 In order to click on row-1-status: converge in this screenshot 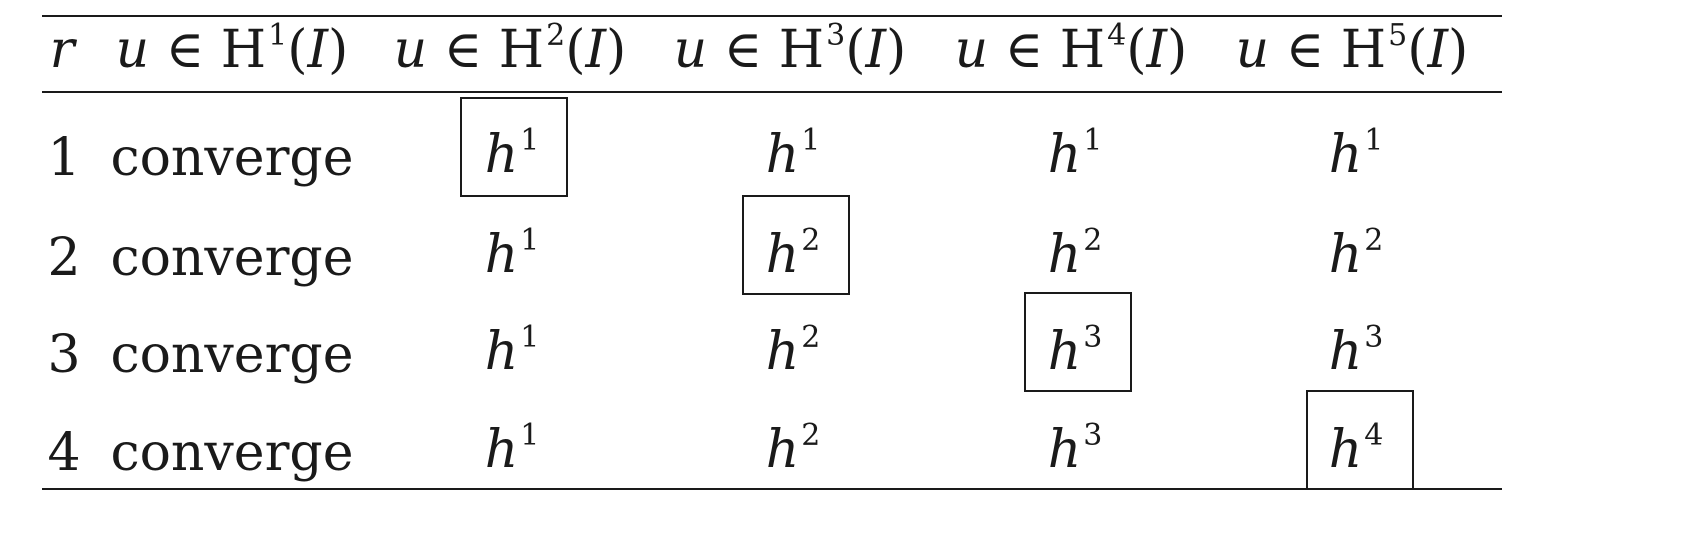, I will do `click(232, 158)`.